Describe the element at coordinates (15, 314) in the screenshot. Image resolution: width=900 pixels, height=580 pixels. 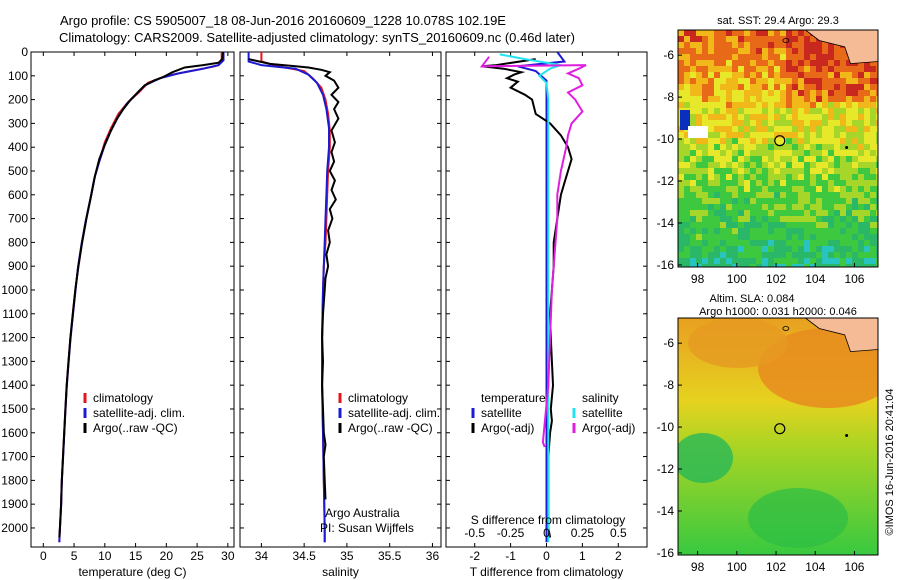
I see `y-tick-label: 1100` at that location.